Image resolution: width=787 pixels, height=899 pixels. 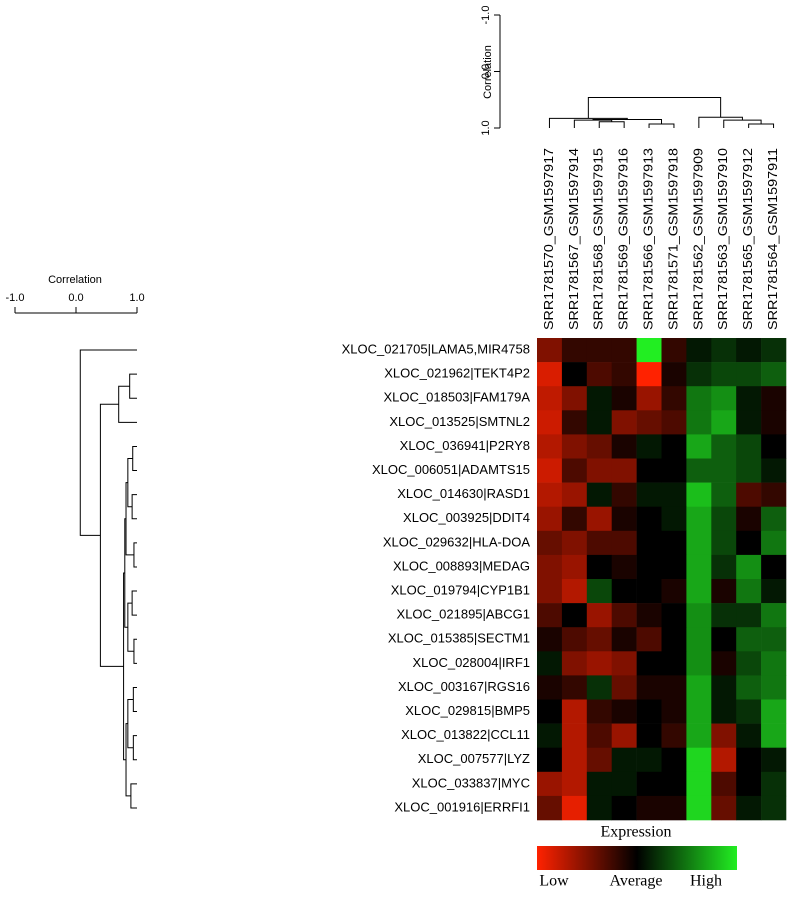 What do you see at coordinates (573, 239) in the screenshot?
I see `column-label: SRR1781567_GSM1597914` at bounding box center [573, 239].